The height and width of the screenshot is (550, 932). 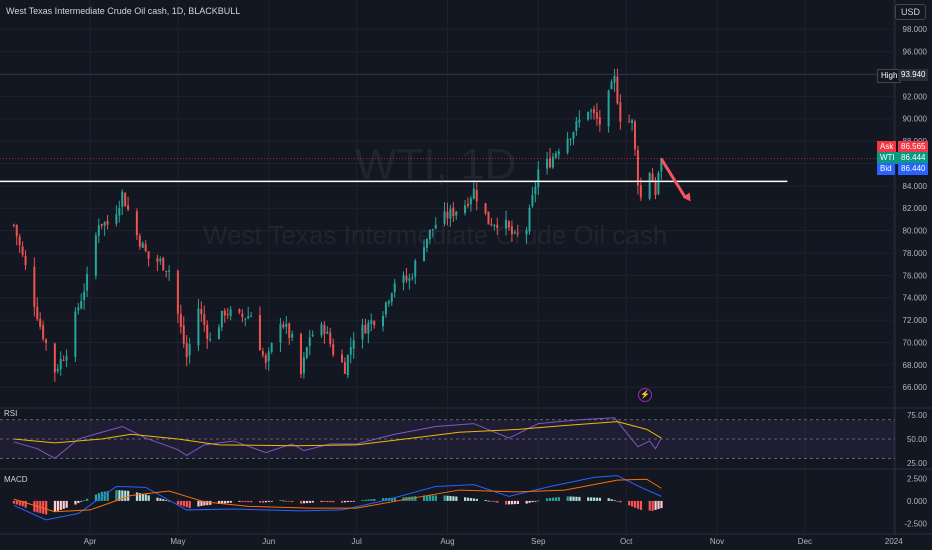 I want to click on rsi-tick-label: 75.00, so click(x=917, y=415).